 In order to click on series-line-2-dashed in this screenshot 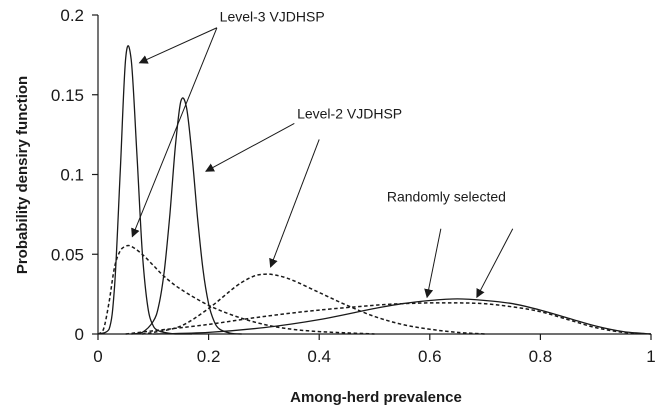, I will do `click(236, 289)`.